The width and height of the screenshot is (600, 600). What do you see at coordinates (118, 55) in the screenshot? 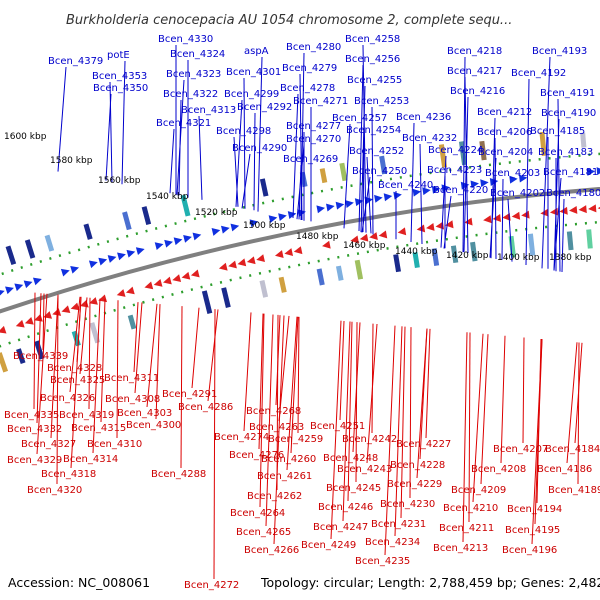
I see `forward-gene-label: potE` at bounding box center [118, 55].